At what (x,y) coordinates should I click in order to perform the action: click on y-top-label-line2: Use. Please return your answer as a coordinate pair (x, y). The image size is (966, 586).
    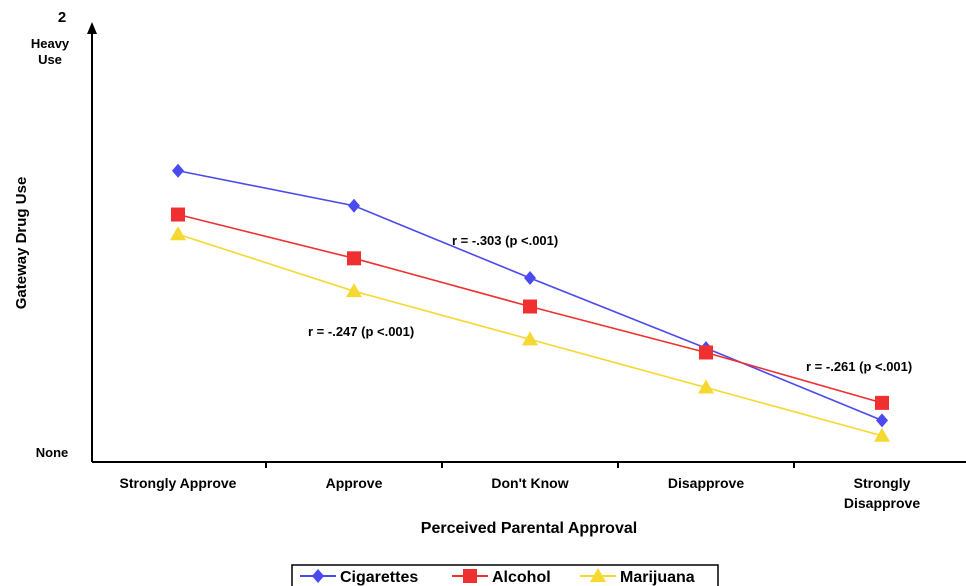
    Looking at the image, I should click on (50, 59).